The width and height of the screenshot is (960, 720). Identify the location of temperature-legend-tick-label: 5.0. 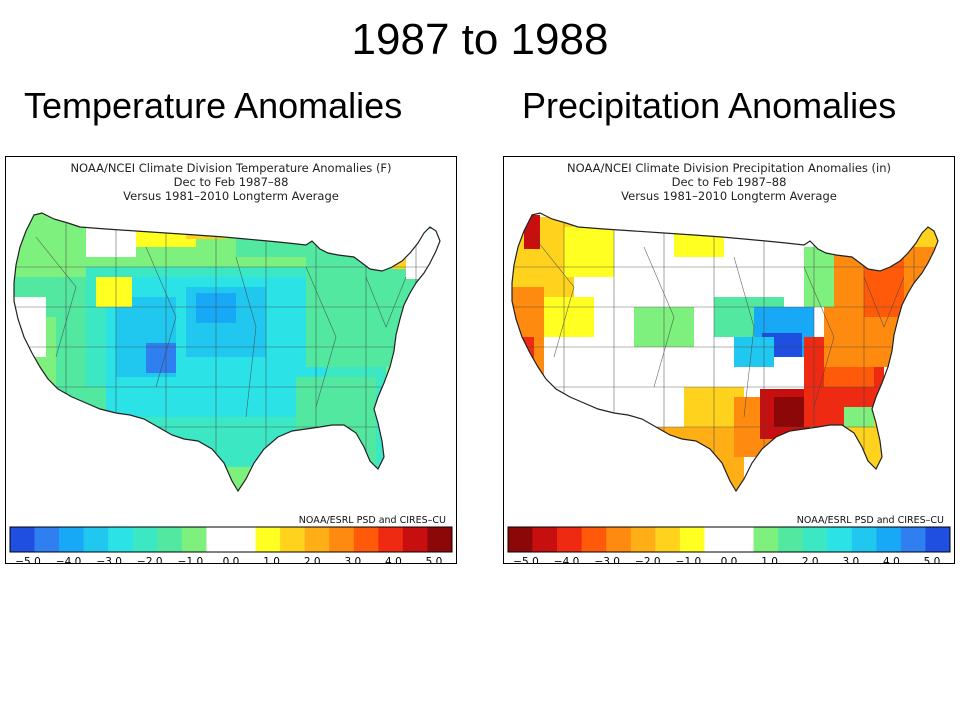
(434, 559).